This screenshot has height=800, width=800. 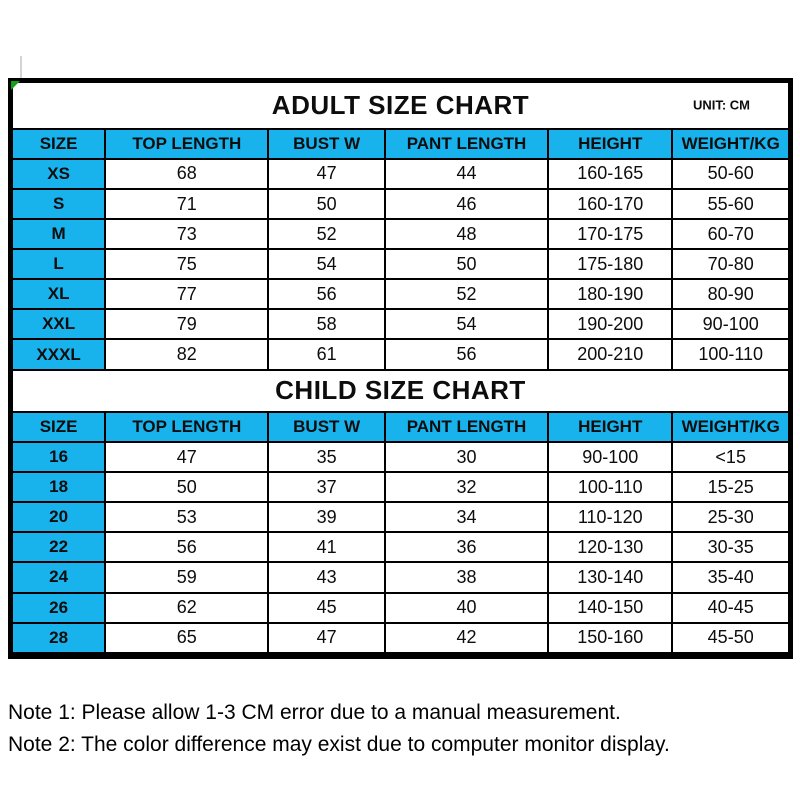 What do you see at coordinates (58, 234) in the screenshot?
I see `size-label-cell: M` at bounding box center [58, 234].